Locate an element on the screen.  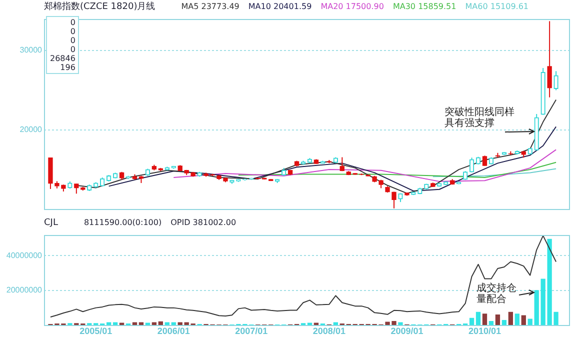
text: MA60 15109.61 is located at coordinates (497, 6).